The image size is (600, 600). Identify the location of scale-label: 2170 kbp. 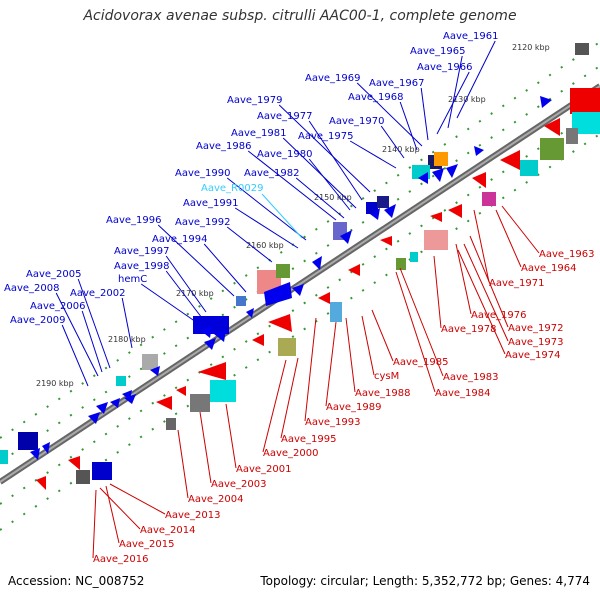
(195, 293).